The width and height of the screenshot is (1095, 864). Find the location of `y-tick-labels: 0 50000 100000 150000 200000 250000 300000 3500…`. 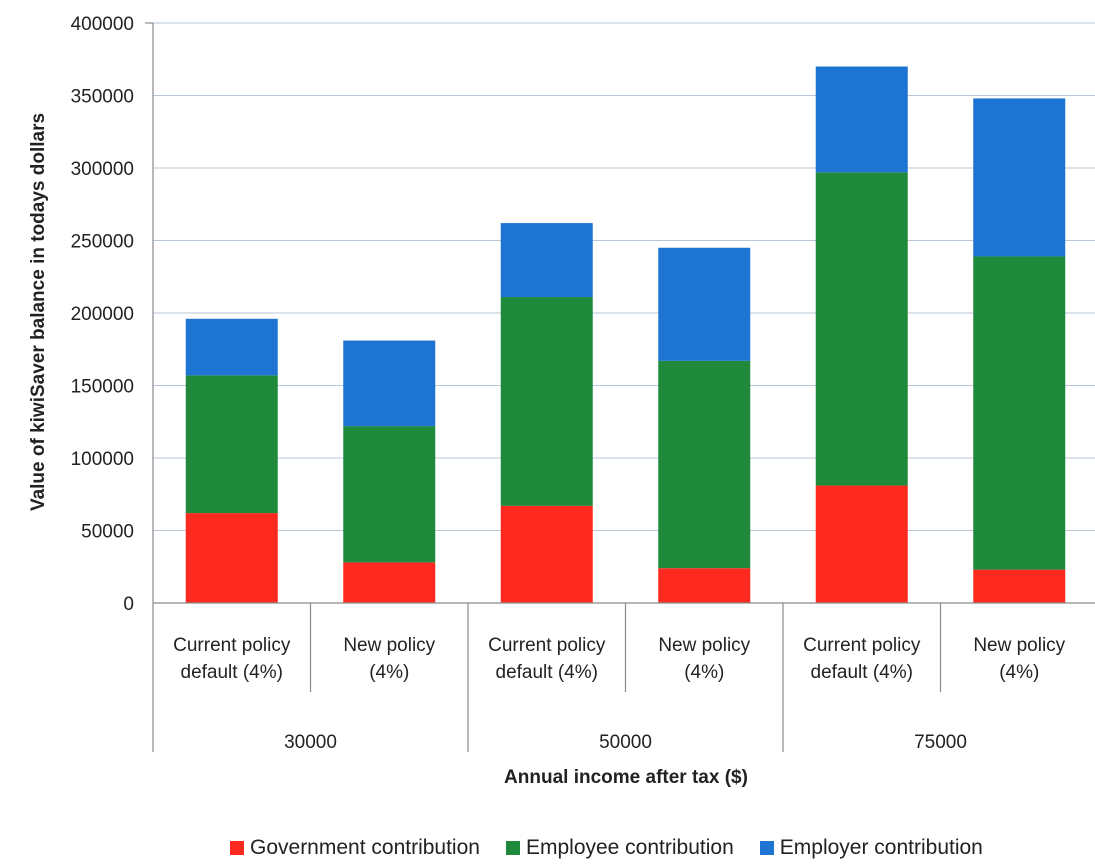

y-tick-labels: 0 50000 100000 150000 200000 250000 300000 3500… is located at coordinates (102, 314).